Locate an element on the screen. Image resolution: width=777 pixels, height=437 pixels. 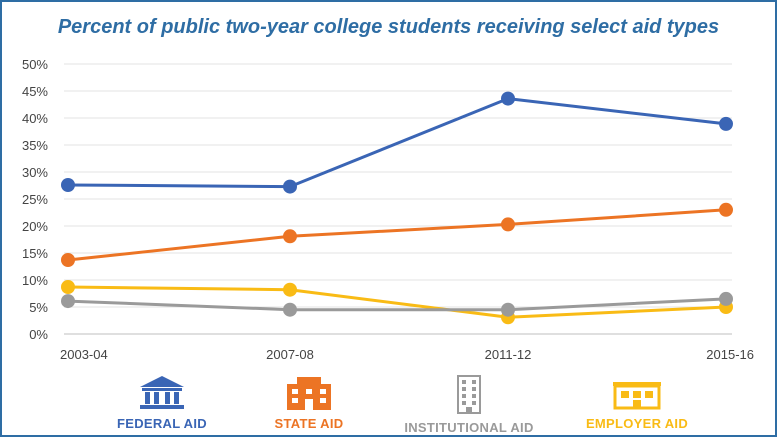
y-tick-label: 25% is located at coordinates (35, 199).